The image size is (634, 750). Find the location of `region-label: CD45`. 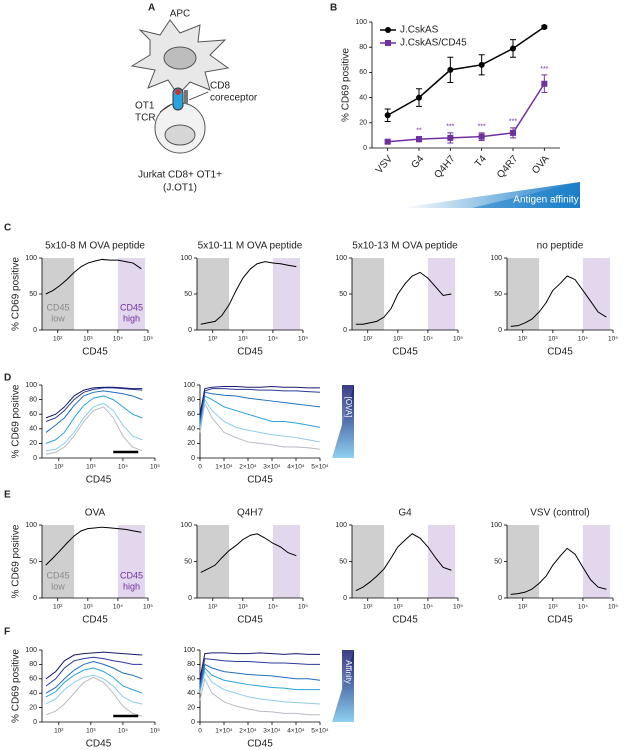

region-label: CD45 is located at coordinates (131, 307).